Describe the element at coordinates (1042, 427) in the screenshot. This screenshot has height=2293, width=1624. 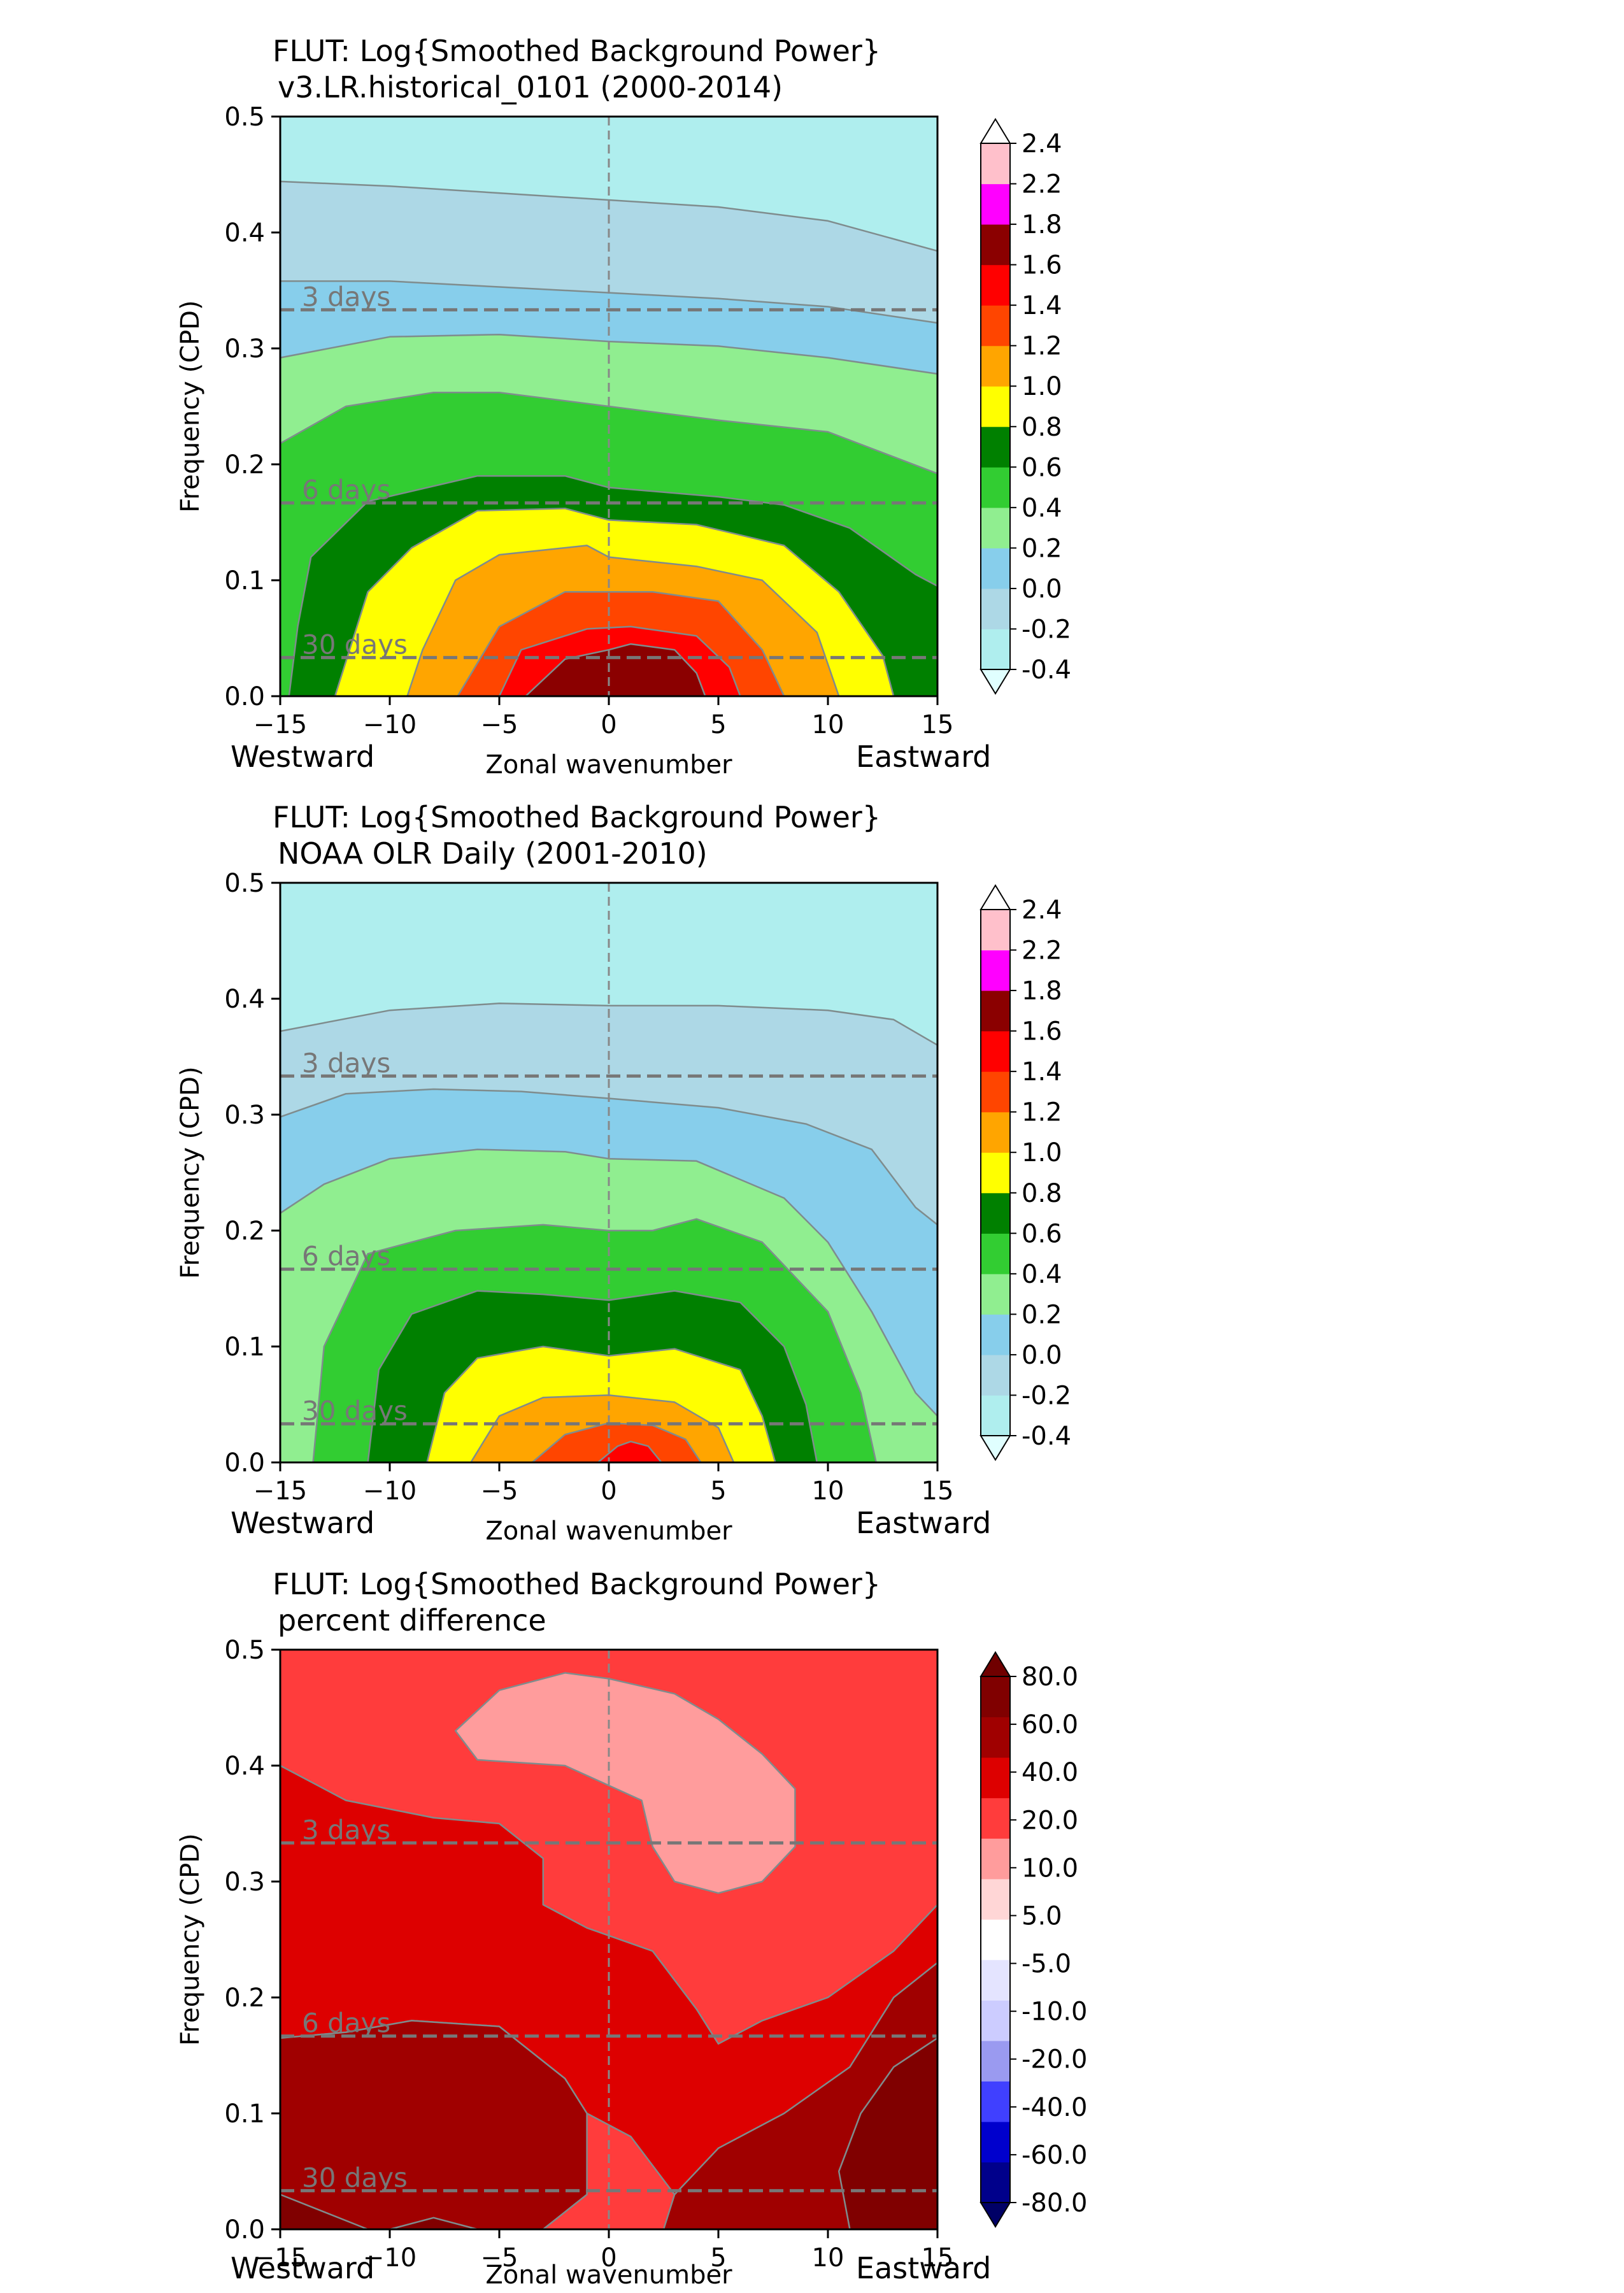
I see `colorbar-tick-label: 0.8` at that location.